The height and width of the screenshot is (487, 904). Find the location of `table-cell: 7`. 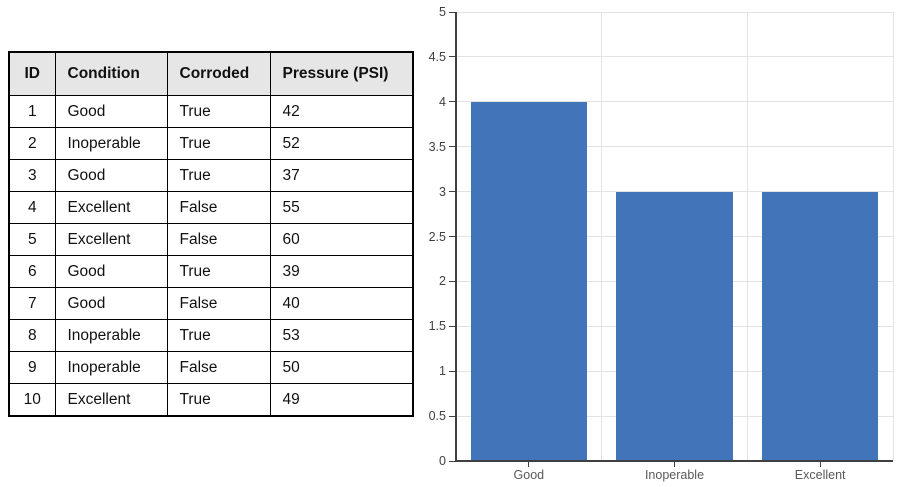

table-cell: 7 is located at coordinates (32, 303).